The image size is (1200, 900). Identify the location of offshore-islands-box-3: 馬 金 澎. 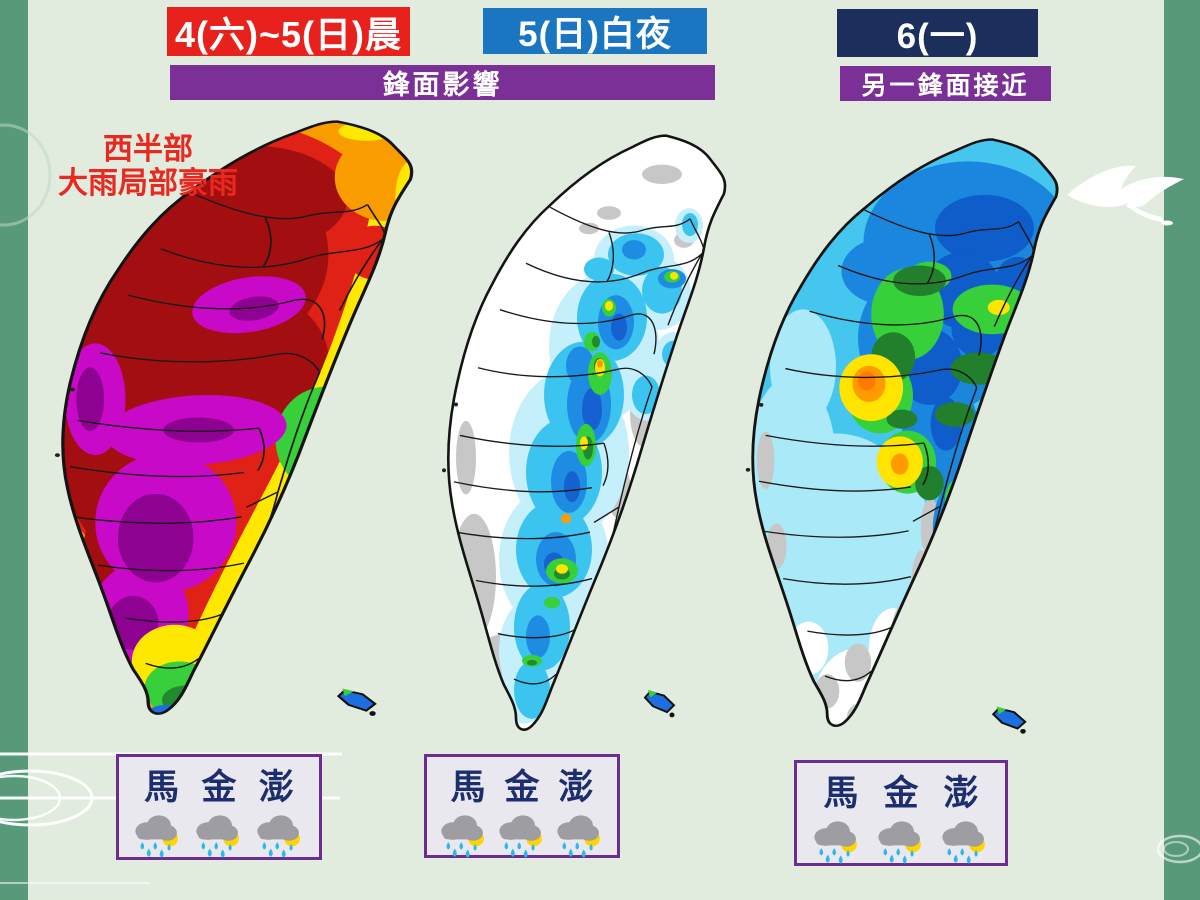
(901, 813).